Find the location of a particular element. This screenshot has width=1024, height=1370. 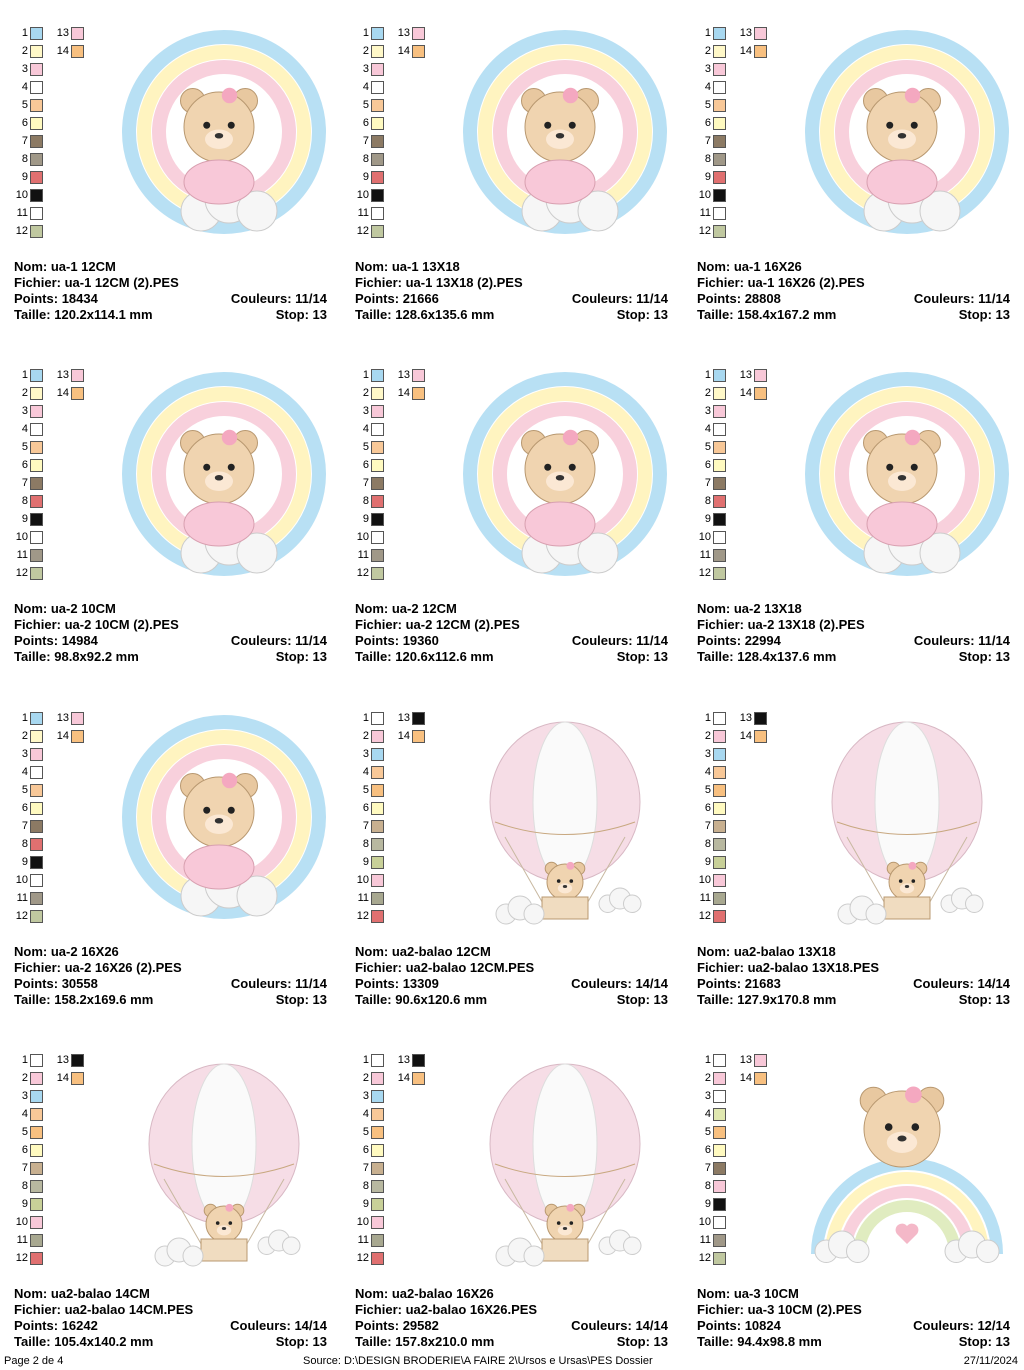

info-line: Nom: ua-3 10CM is located at coordinates (748, 1294).